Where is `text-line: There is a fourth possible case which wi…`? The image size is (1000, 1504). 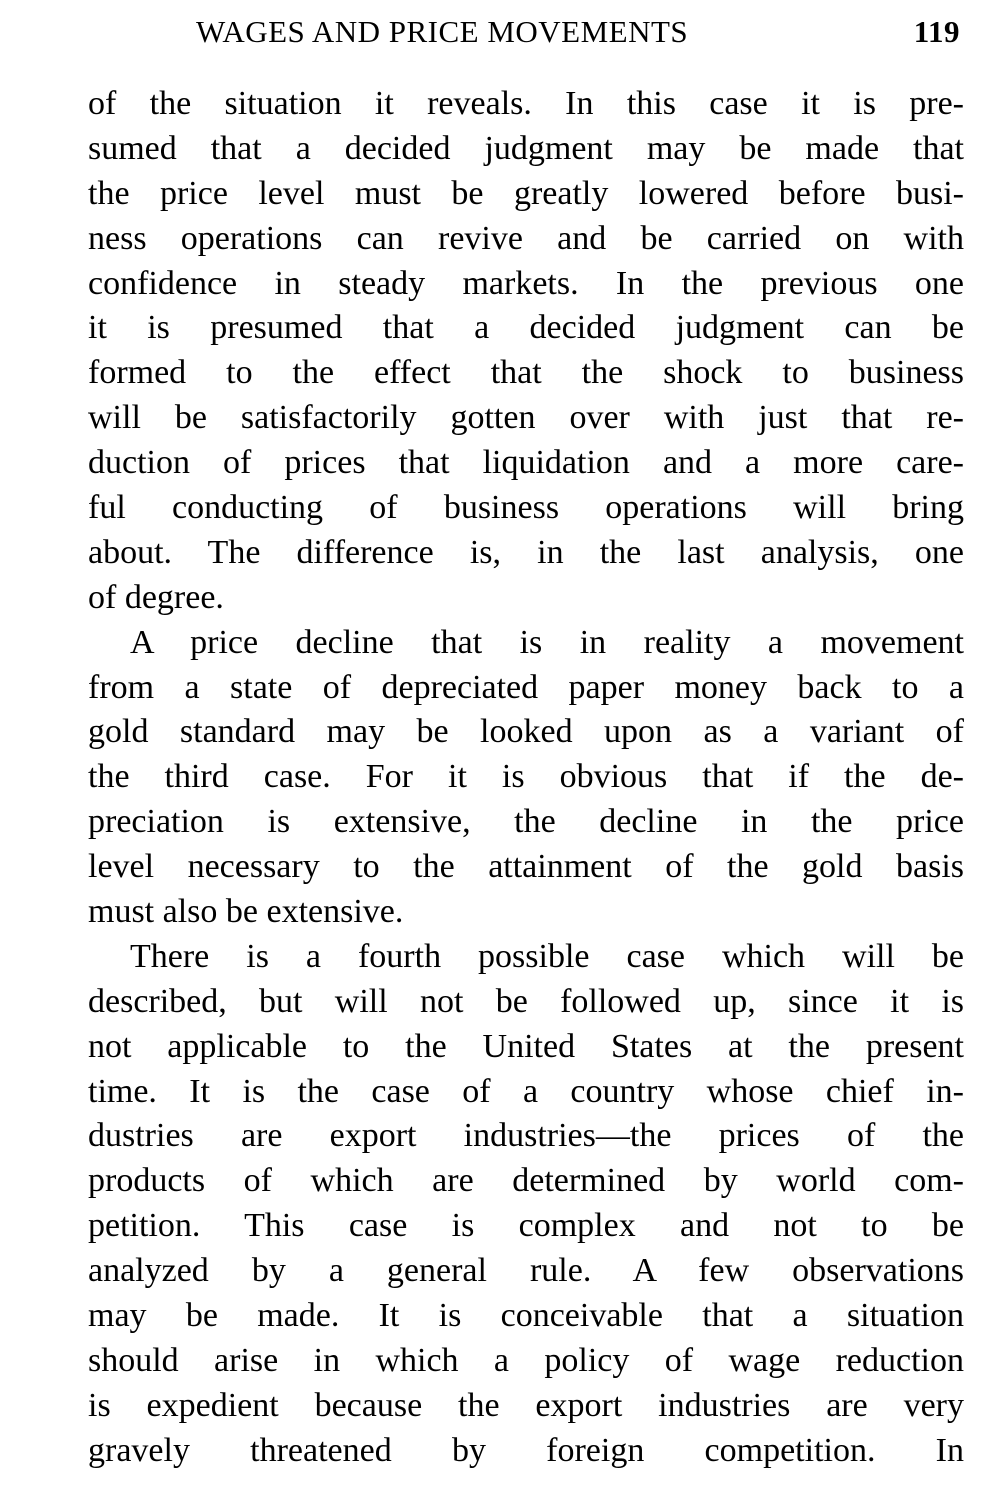
text-line: There is a fourth possible case which wi… is located at coordinates (547, 956).